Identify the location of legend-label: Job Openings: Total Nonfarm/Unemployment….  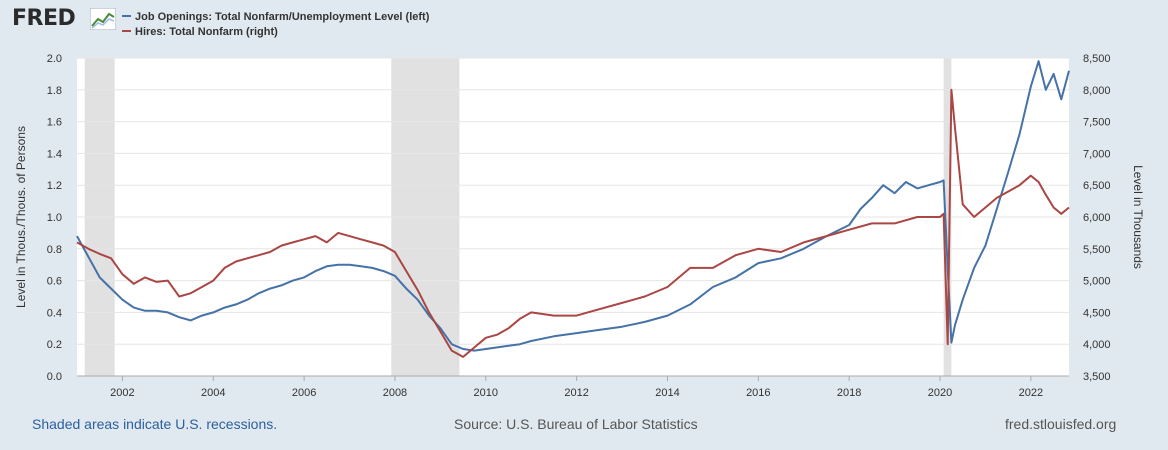
(282, 17).